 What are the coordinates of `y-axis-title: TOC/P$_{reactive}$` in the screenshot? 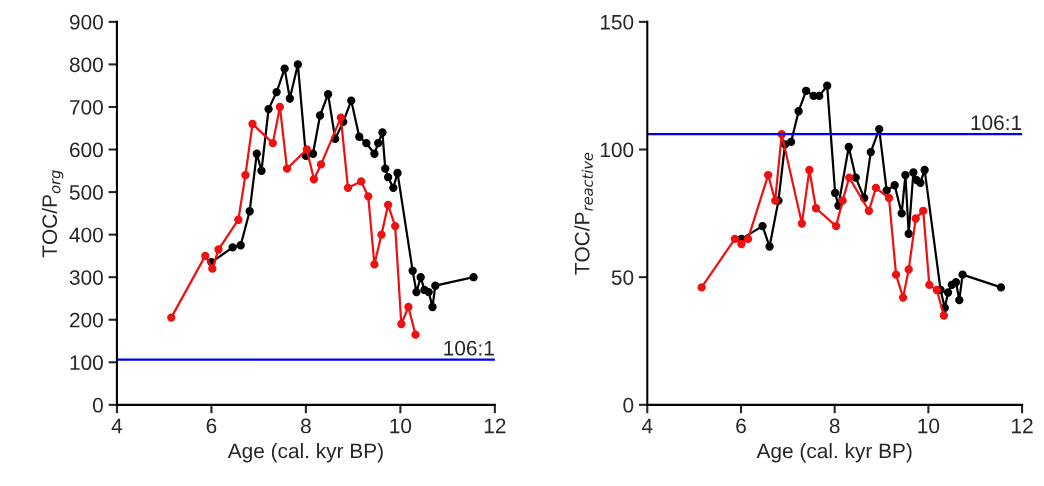 It's located at (583, 213).